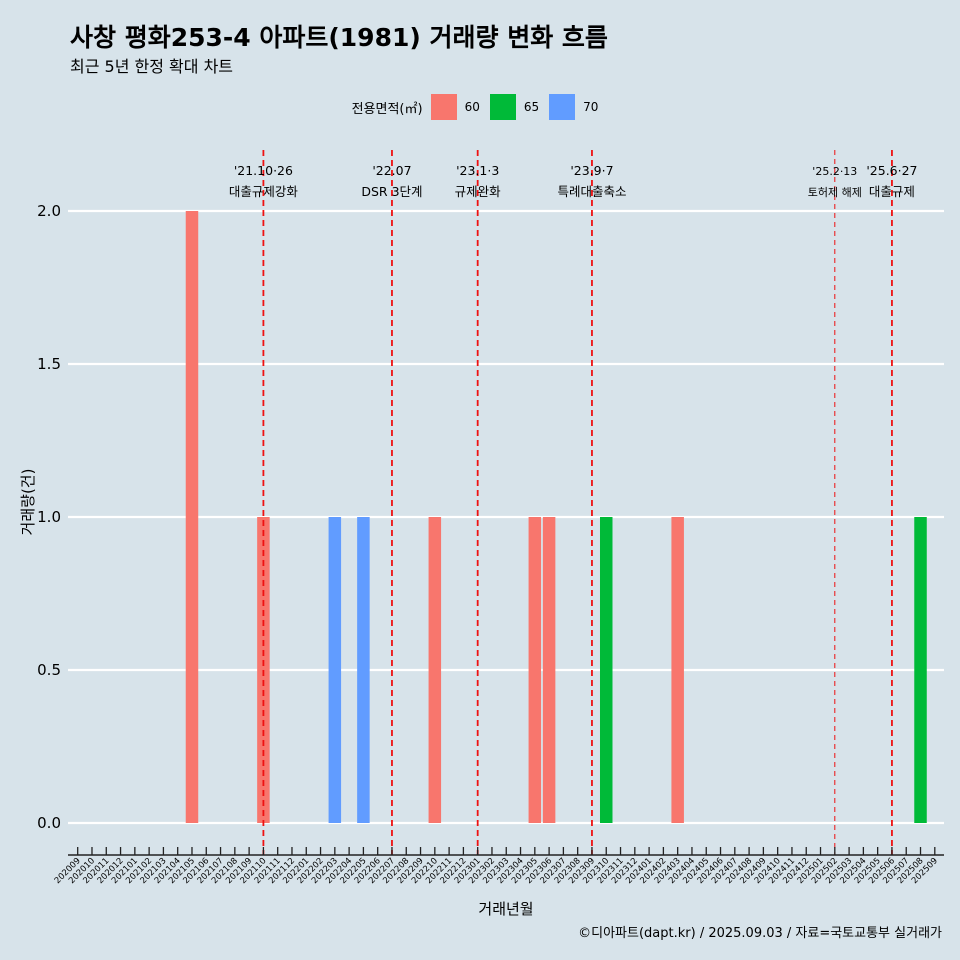 The width and height of the screenshot is (960, 960). I want to click on x-axis-label: 거래년월, so click(505, 909).